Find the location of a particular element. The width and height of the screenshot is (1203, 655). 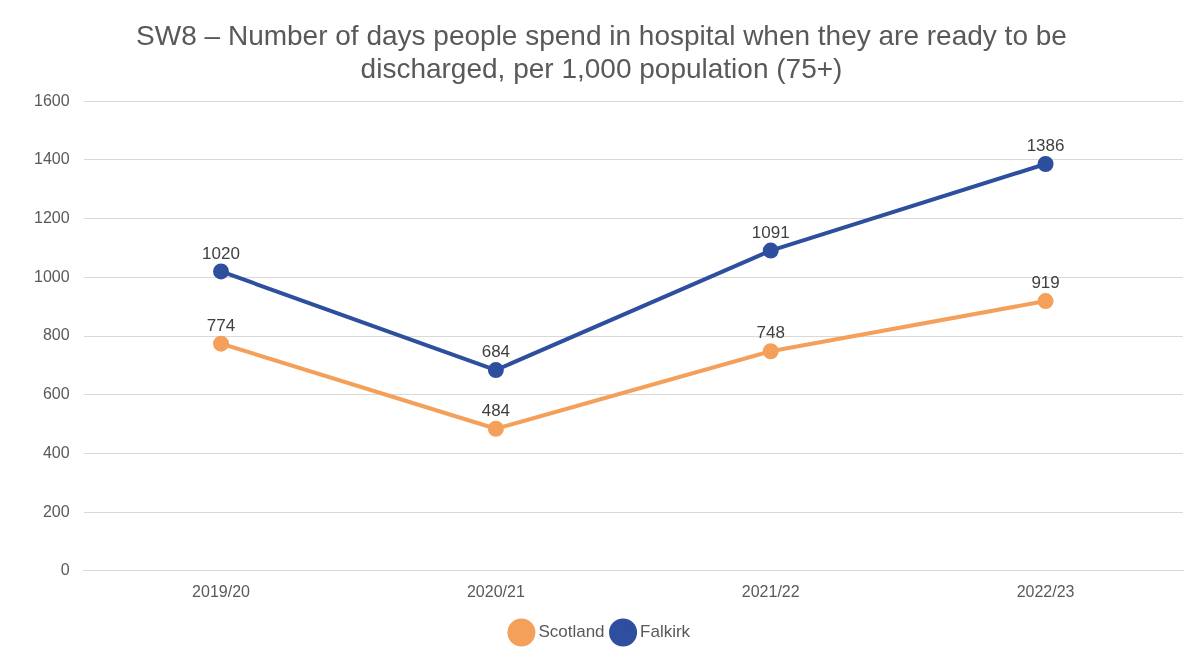

legend-label: Falkirk is located at coordinates (665, 632).